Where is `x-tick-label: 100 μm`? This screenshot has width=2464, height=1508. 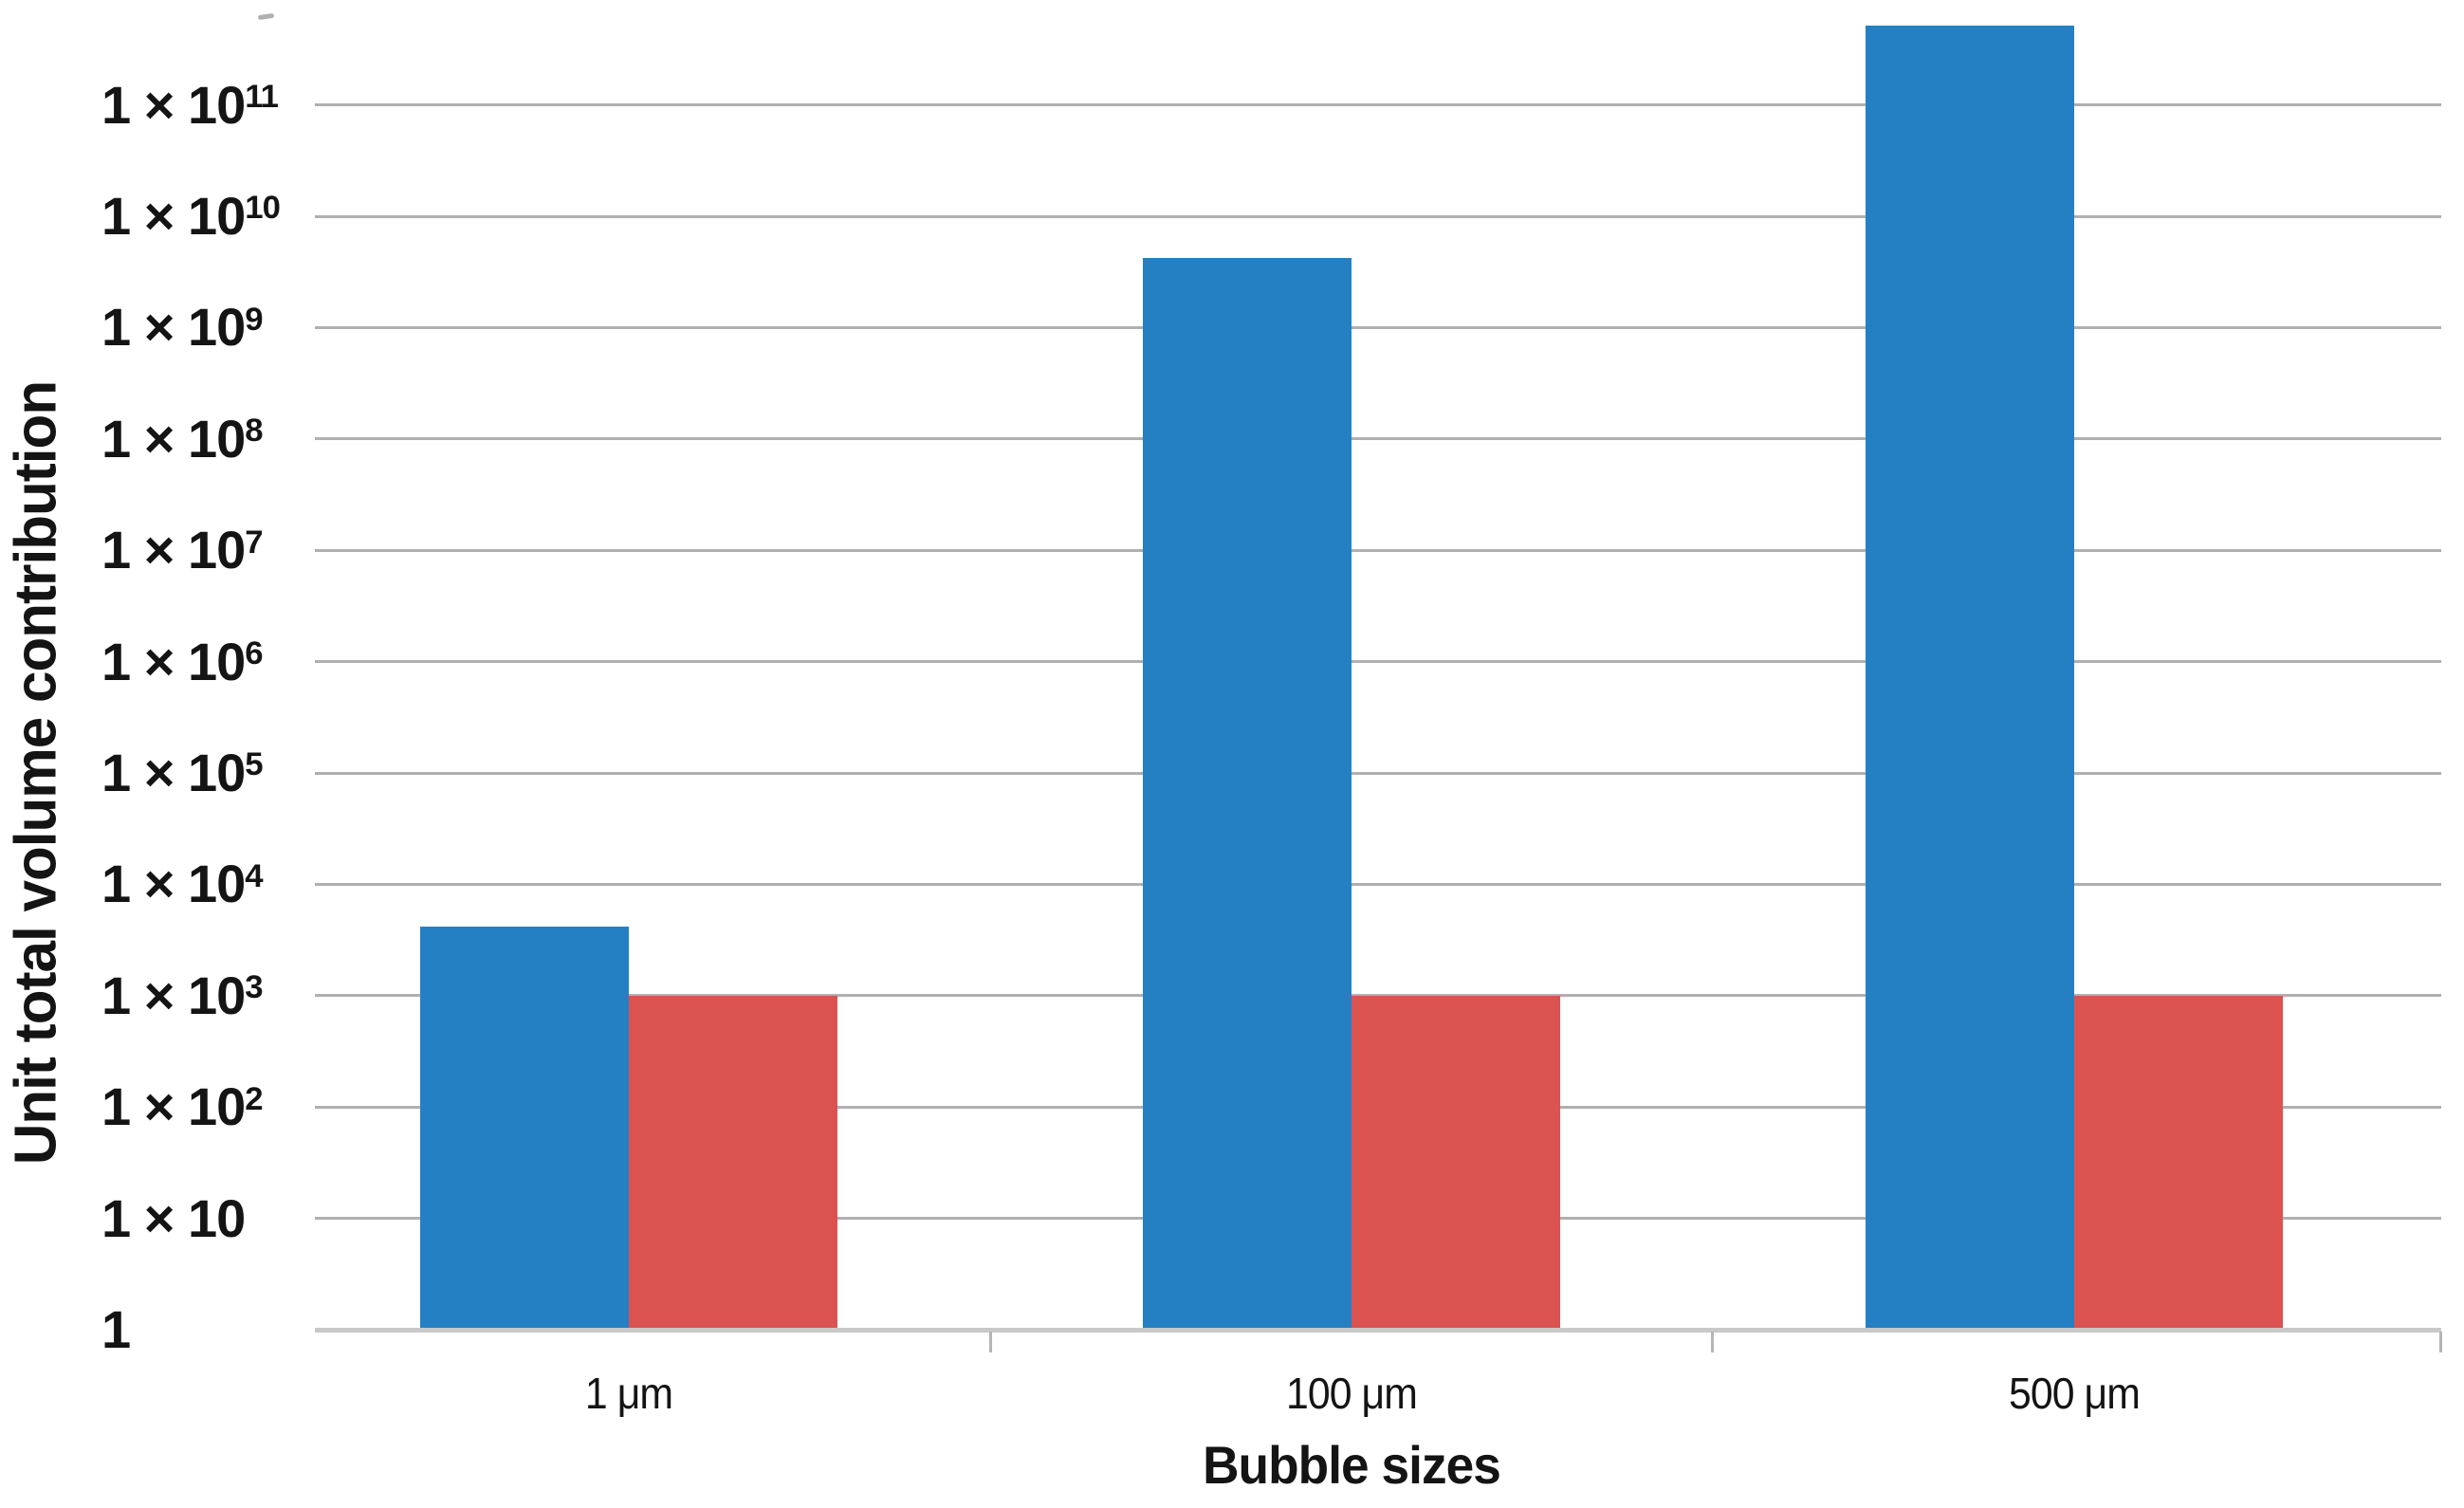
x-tick-label: 100 μm is located at coordinates (1352, 1393).